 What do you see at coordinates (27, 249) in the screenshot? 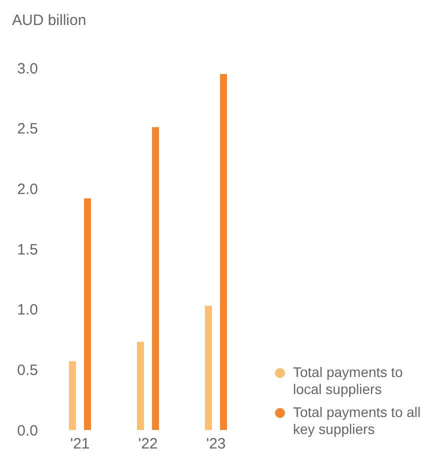
I see `y-tick-label: 1.5` at bounding box center [27, 249].